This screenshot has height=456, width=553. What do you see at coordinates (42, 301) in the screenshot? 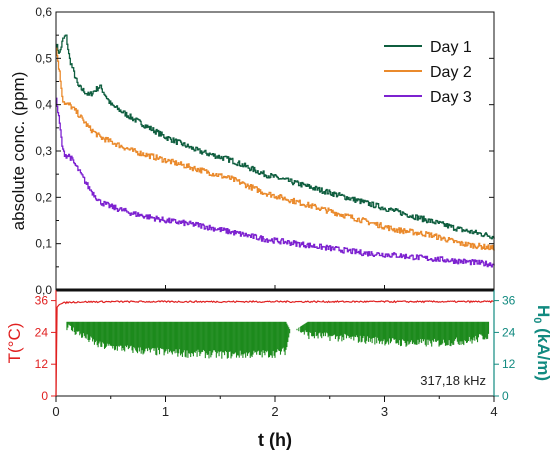
I see `left-y-tick-label: 36` at bounding box center [42, 301].